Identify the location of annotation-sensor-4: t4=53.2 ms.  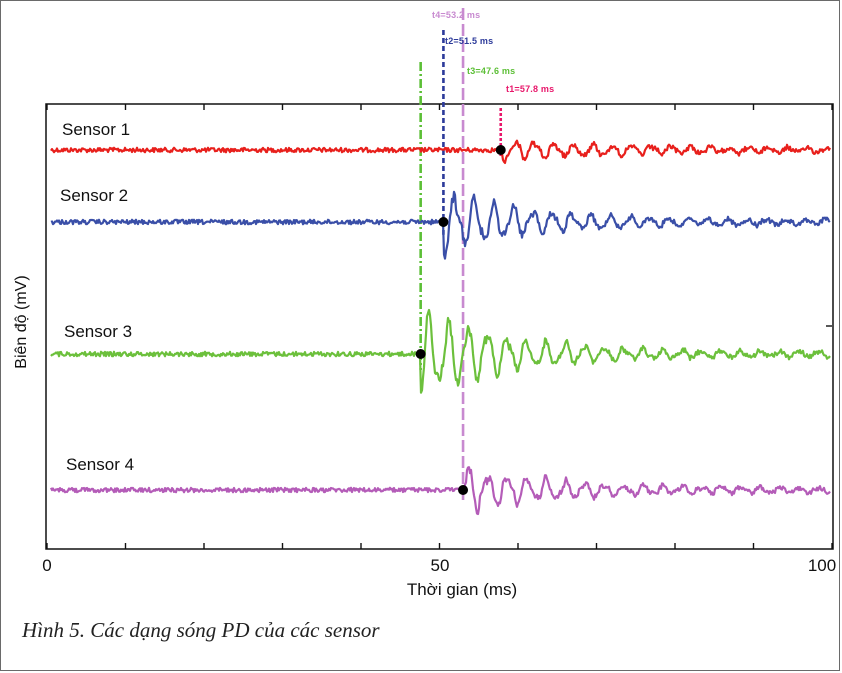
(456, 15).